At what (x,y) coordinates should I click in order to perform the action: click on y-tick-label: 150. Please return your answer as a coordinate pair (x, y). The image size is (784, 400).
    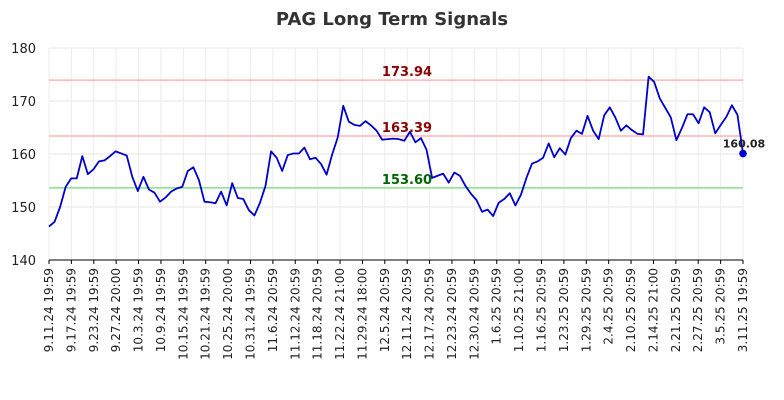
    Looking at the image, I should click on (23, 208).